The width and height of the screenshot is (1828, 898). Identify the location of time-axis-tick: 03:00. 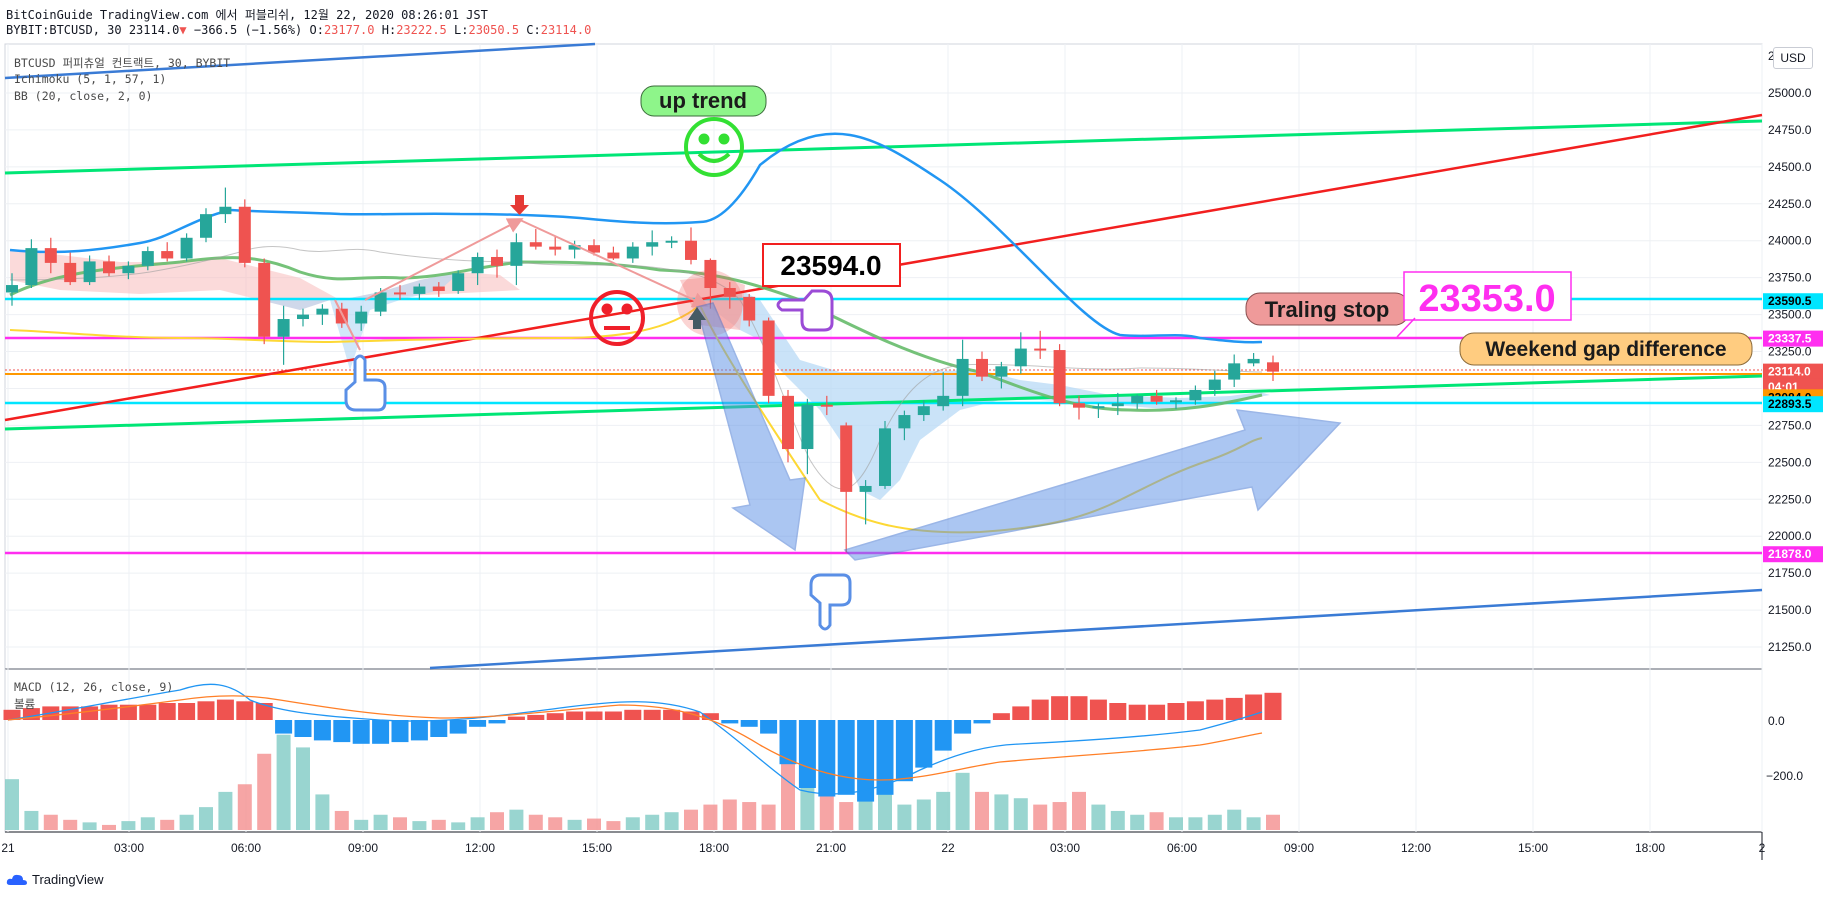
(129, 848).